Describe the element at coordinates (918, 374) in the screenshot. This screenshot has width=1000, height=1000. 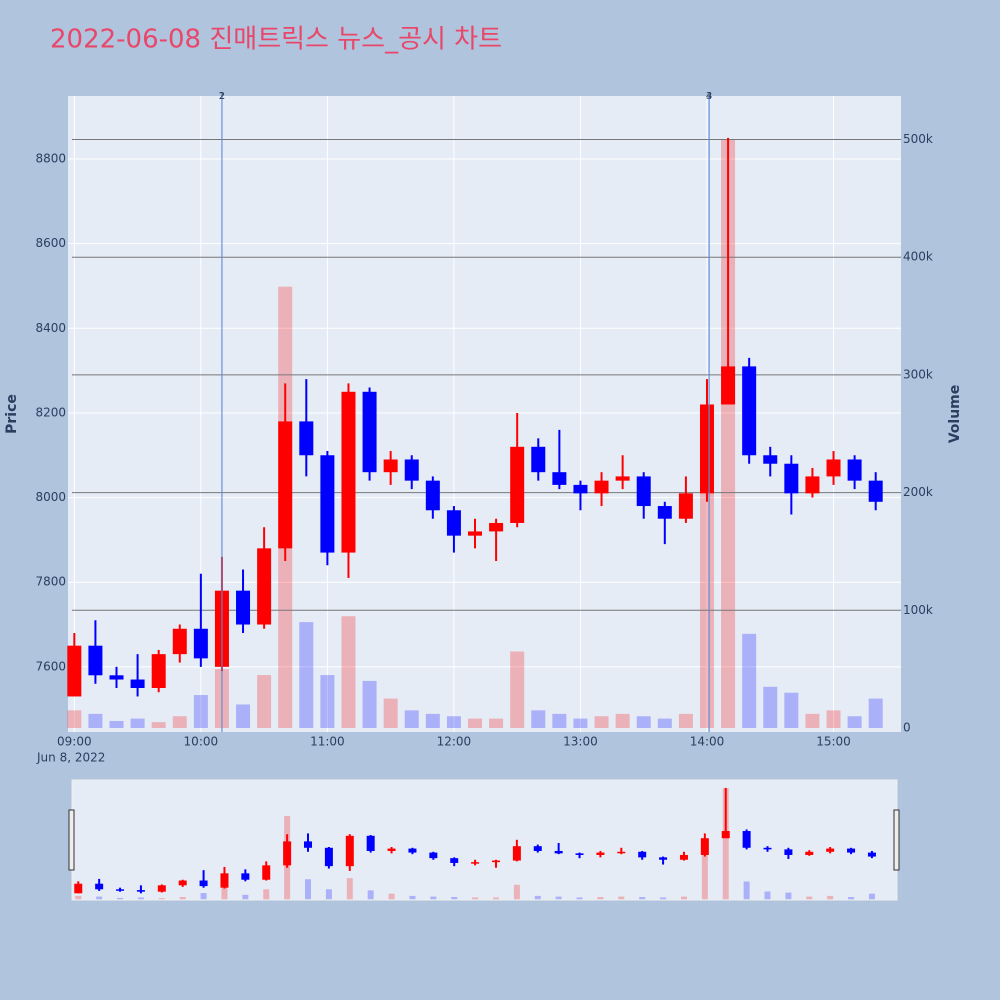
I see `y2-tick-label: 300k` at that location.